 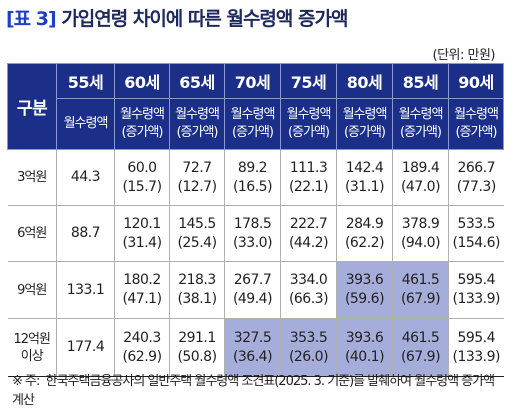 I want to click on row-label-line: 12억원, so click(x=32, y=339).